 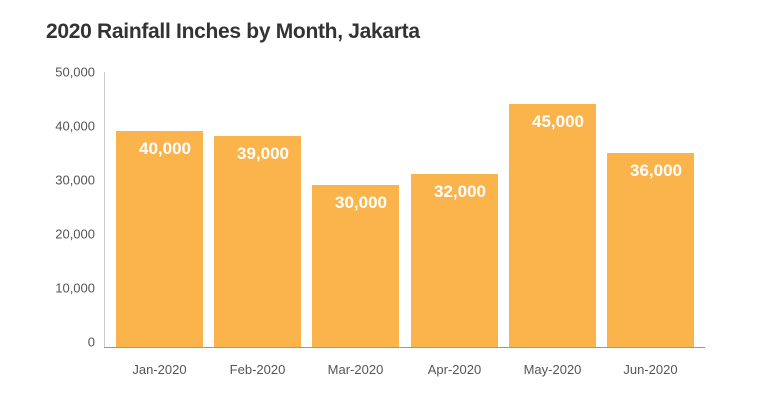 I want to click on bar-value-label: 39,000, so click(x=263, y=154).